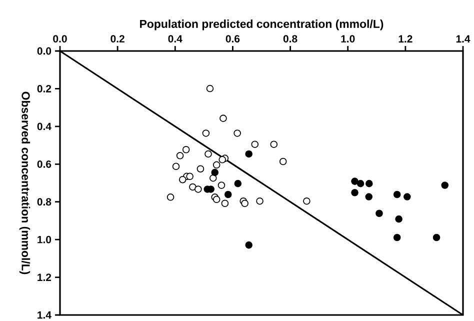 This screenshot has width=474, height=321. What do you see at coordinates (463, 38) in the screenshot?
I see `x-tick-label: 1.4` at bounding box center [463, 38].